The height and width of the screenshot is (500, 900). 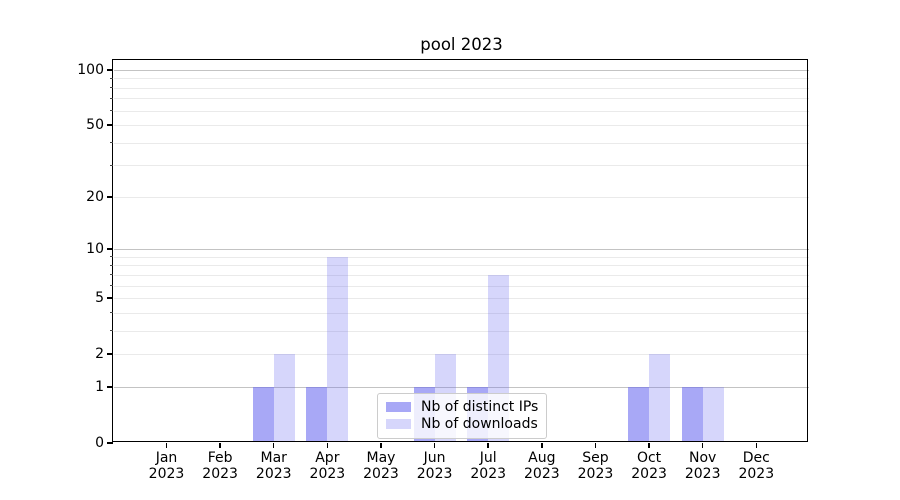 I want to click on x-tick-label-jul-2023: Jul 2023, so click(x=488, y=466).